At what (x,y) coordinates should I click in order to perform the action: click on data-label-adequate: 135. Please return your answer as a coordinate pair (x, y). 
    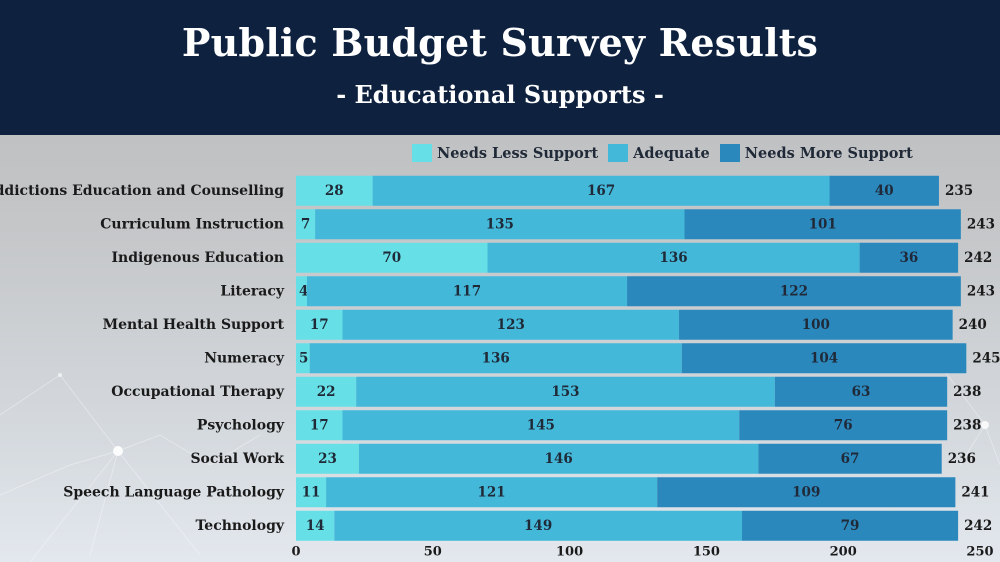
    Looking at the image, I should click on (500, 224).